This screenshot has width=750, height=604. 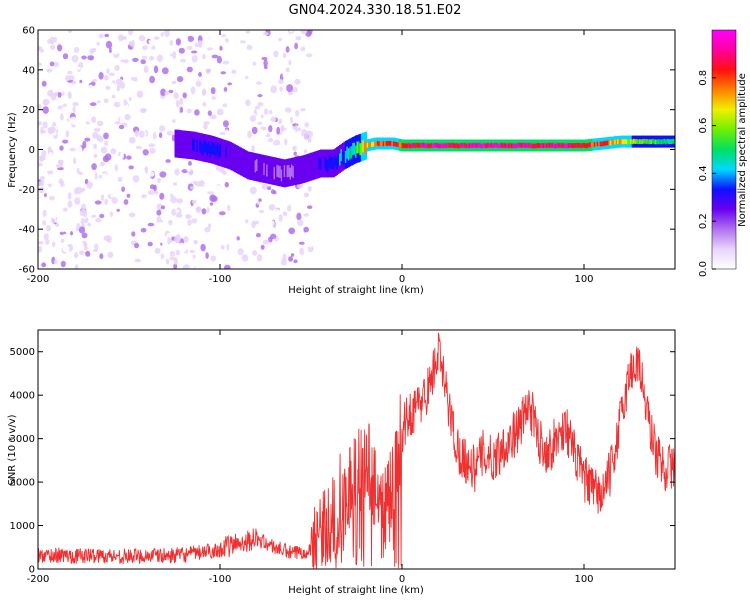 I want to click on y-tick-label: 0, so click(x=32, y=570).